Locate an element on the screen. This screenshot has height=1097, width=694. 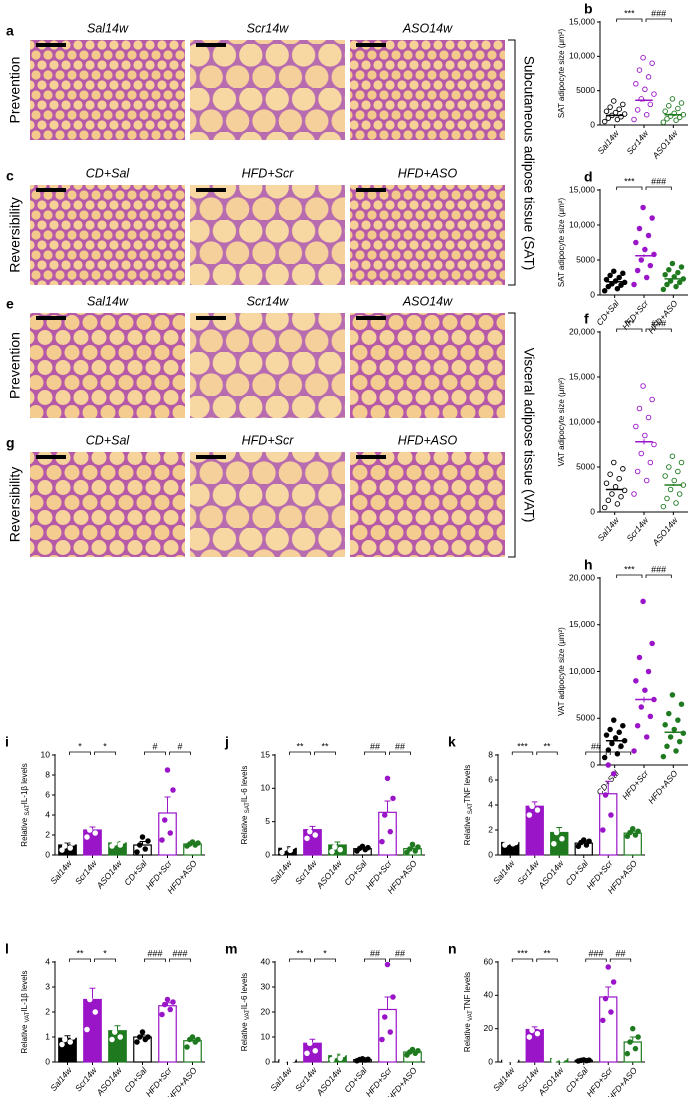
sig-label: * is located at coordinates (80, 746).